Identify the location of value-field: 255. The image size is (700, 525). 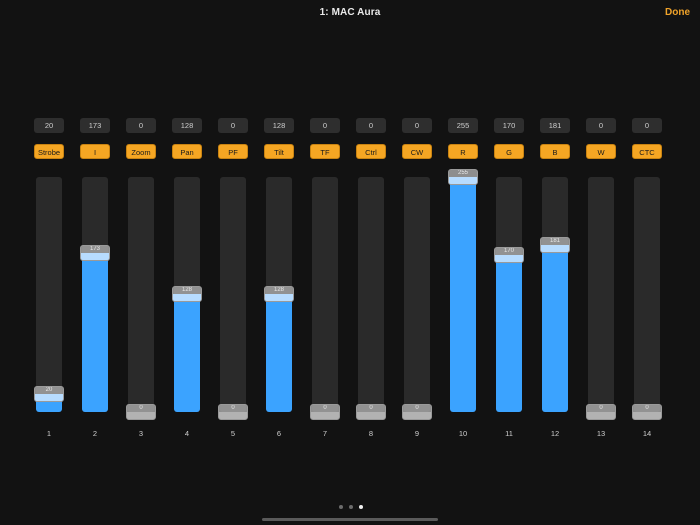
(463, 125).